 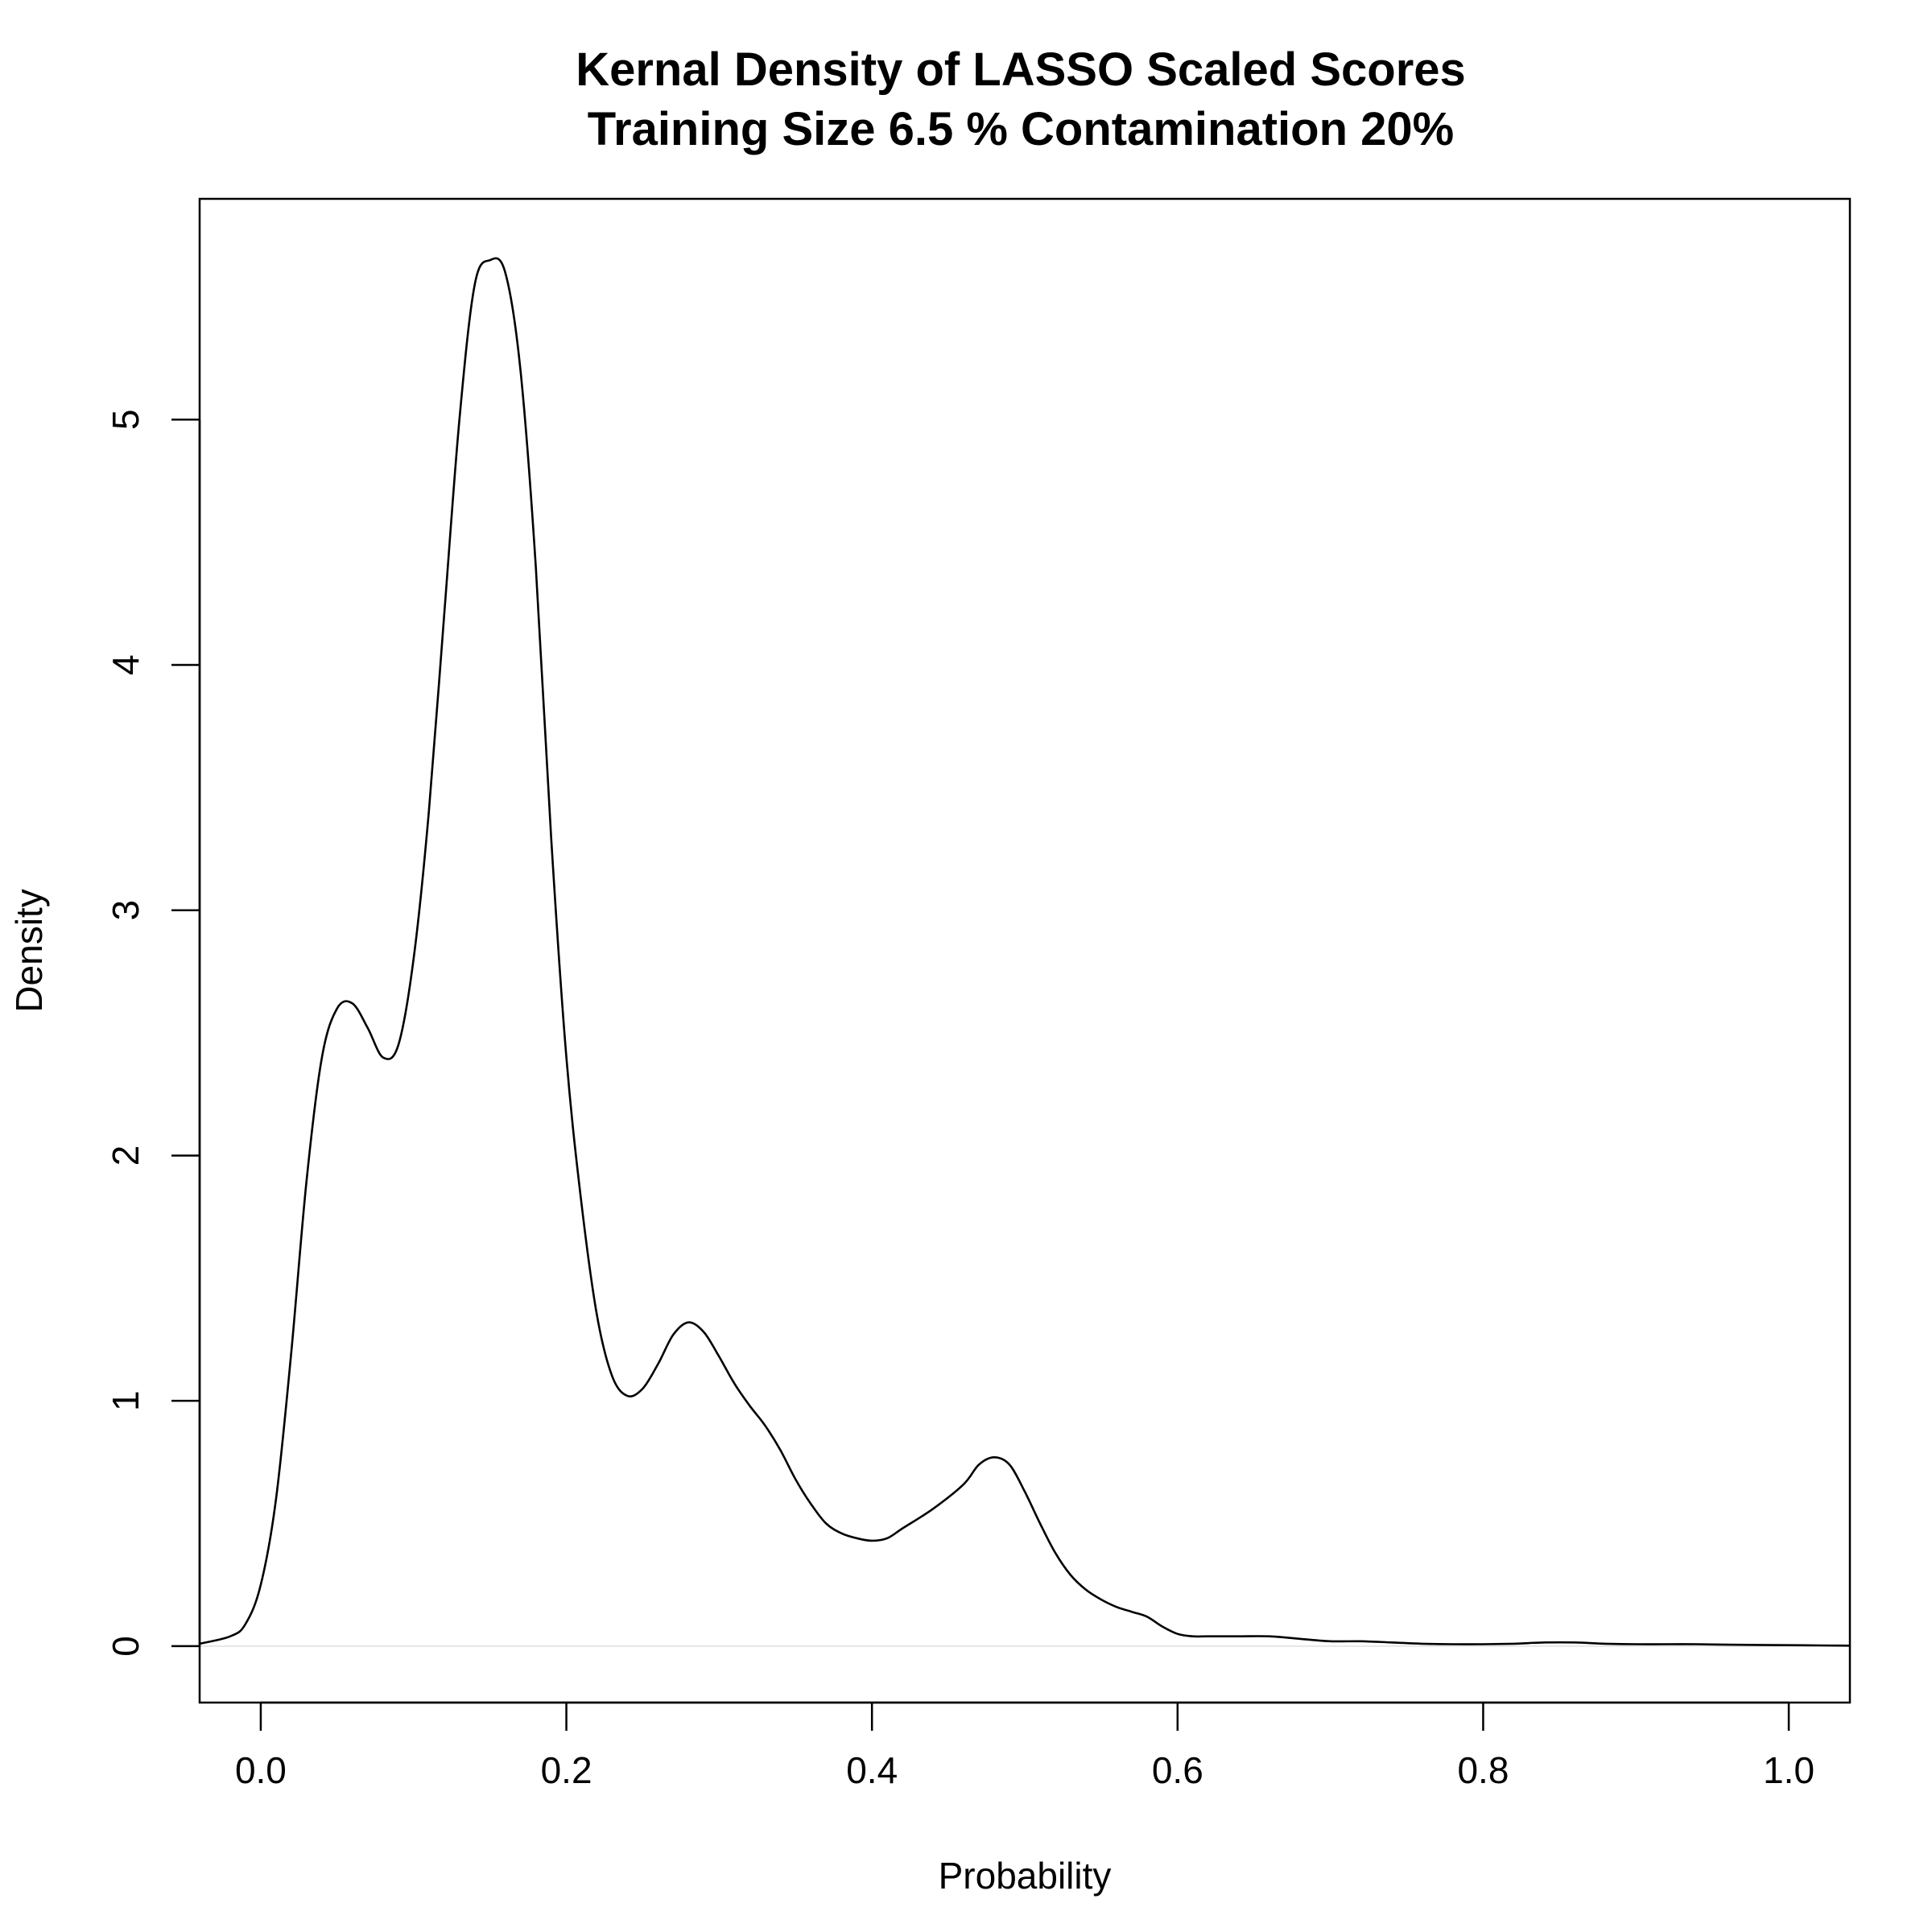 I want to click on x-tick-label: 1.0, so click(x=1788, y=1770).